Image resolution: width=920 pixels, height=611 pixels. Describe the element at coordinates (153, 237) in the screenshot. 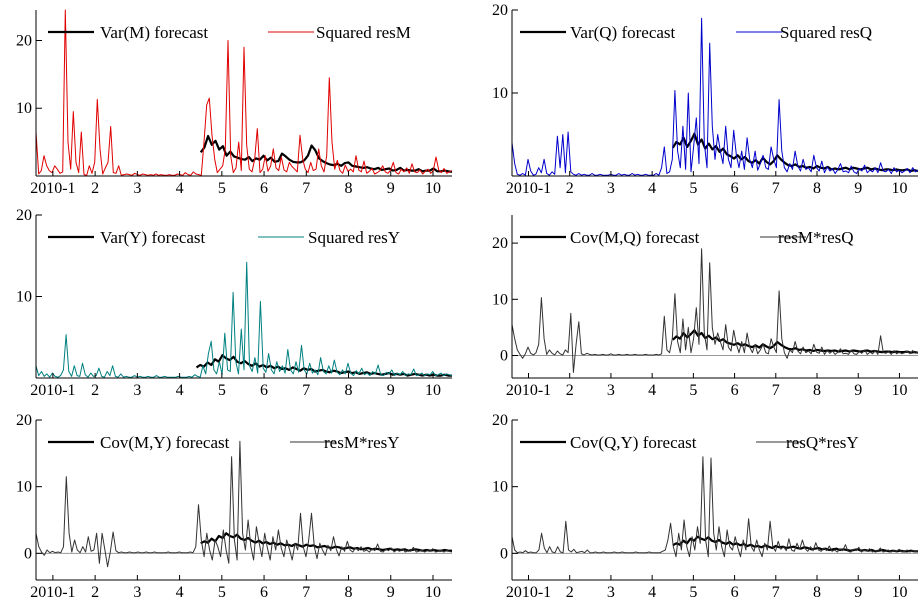

I see `legend-label: Var(Y) forecast` at that location.